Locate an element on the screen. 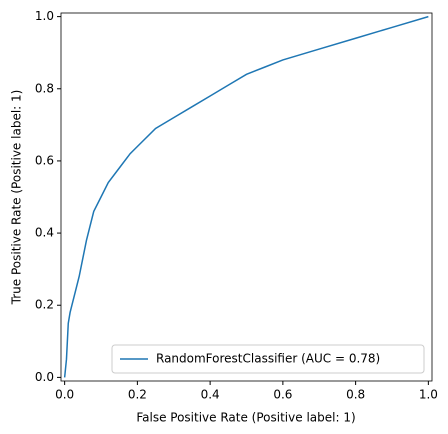  y-tick-label: 0.0 is located at coordinates (44, 377).